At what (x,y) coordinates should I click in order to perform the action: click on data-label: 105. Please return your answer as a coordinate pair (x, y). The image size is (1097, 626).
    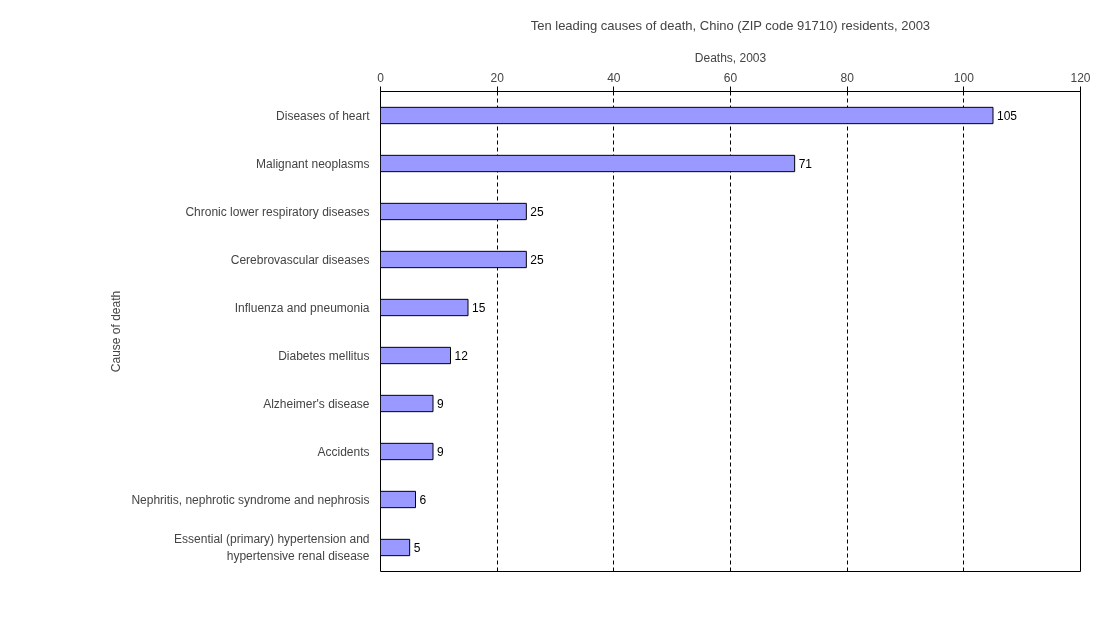
    Looking at the image, I should click on (1007, 116).